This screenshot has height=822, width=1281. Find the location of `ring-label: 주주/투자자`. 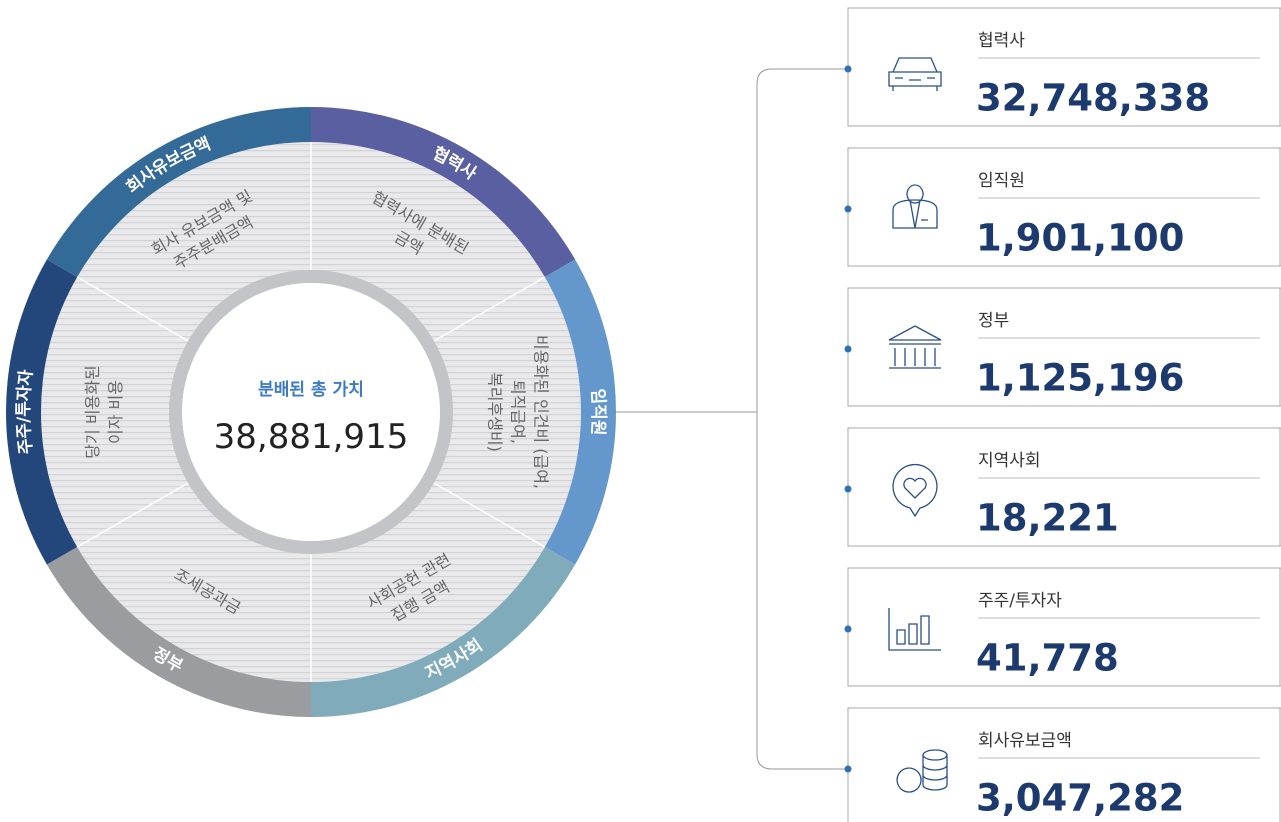

ring-label: 주주/투자자 is located at coordinates (25, 411).